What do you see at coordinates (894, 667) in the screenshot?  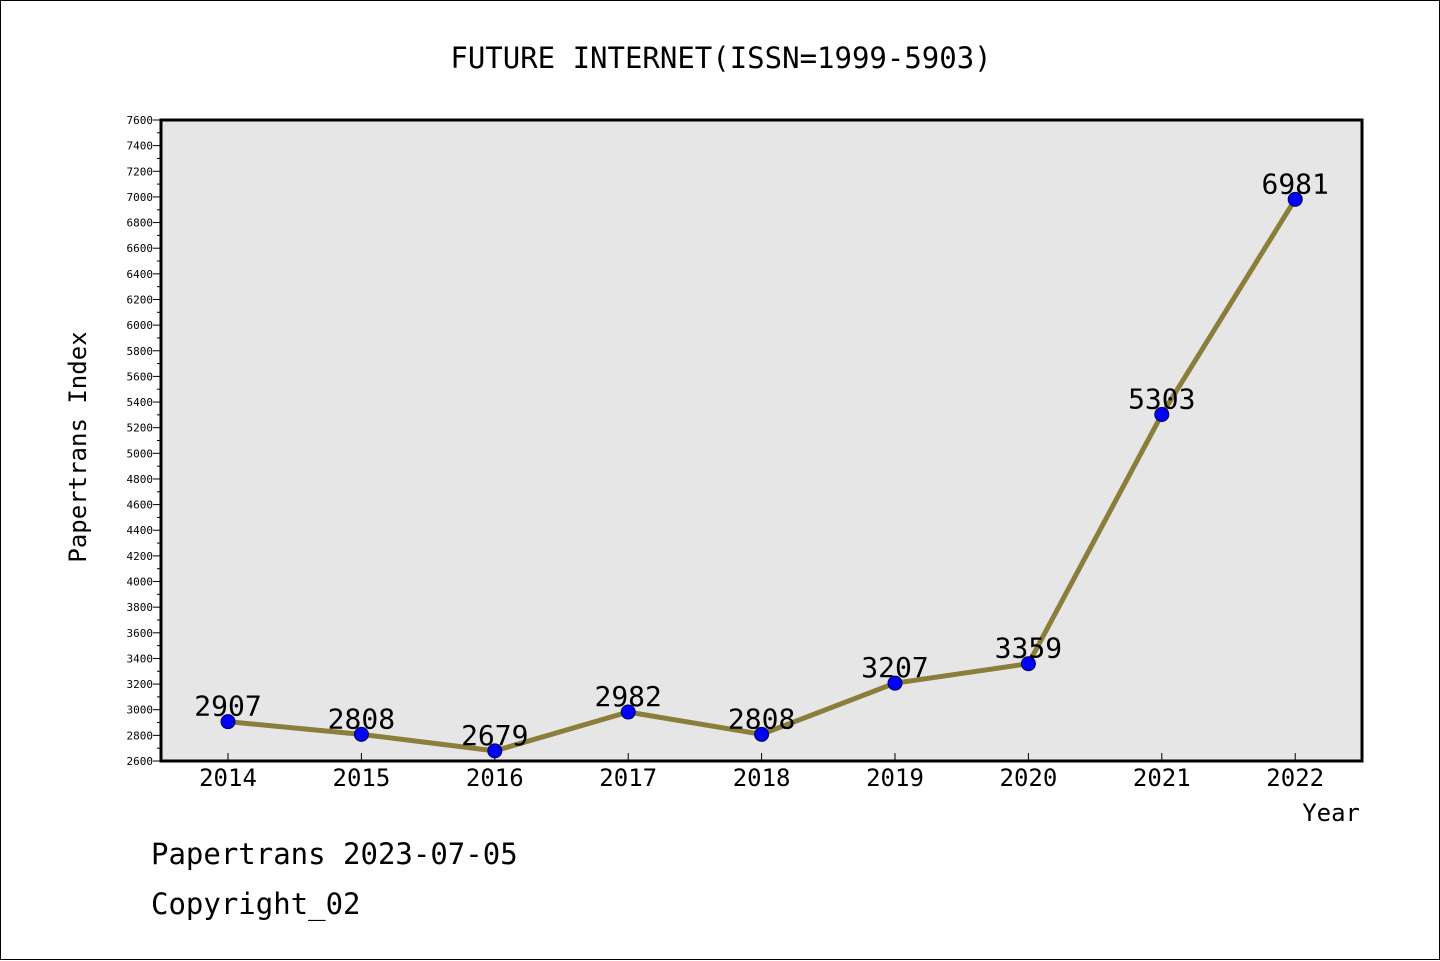 I see `data-label: 3207` at bounding box center [894, 667].